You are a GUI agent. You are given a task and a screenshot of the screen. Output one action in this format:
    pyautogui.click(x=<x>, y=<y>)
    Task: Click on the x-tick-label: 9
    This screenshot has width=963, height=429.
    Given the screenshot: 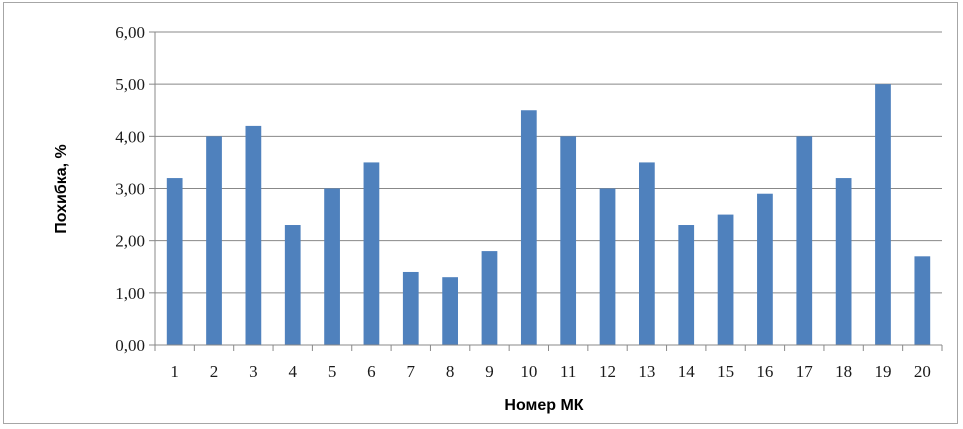 What is the action you would take?
    pyautogui.click(x=489, y=371)
    